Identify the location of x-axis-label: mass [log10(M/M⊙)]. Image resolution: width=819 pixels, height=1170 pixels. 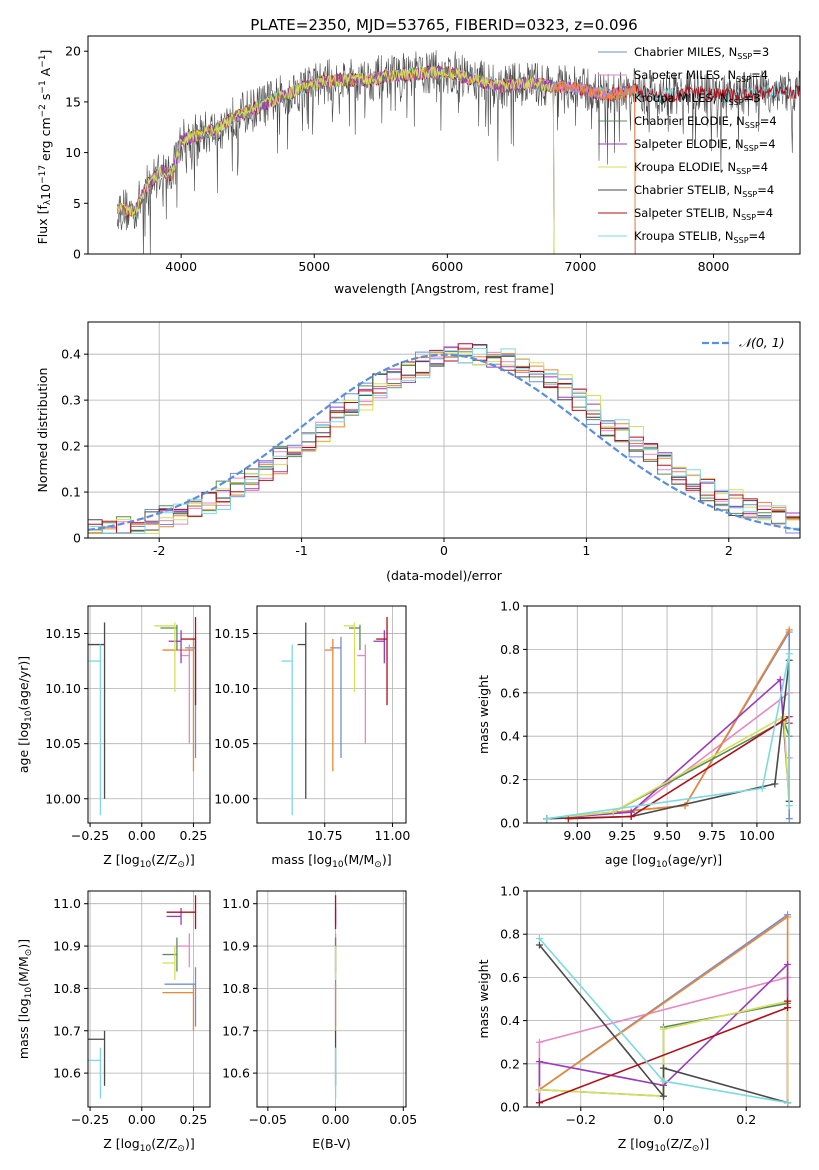
(331, 861).